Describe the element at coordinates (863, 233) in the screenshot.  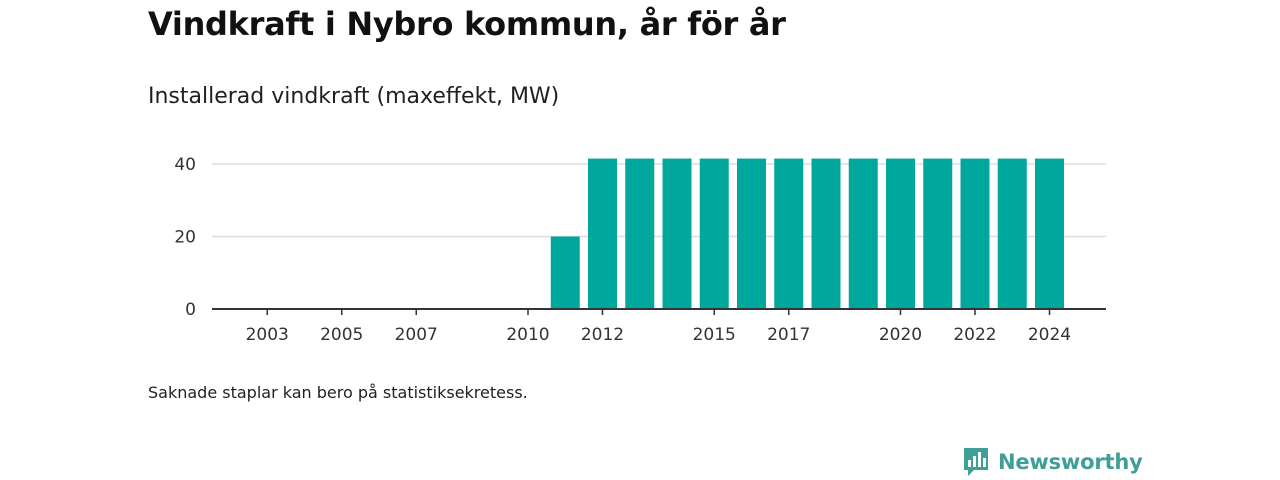
I see `bar-2019` at that location.